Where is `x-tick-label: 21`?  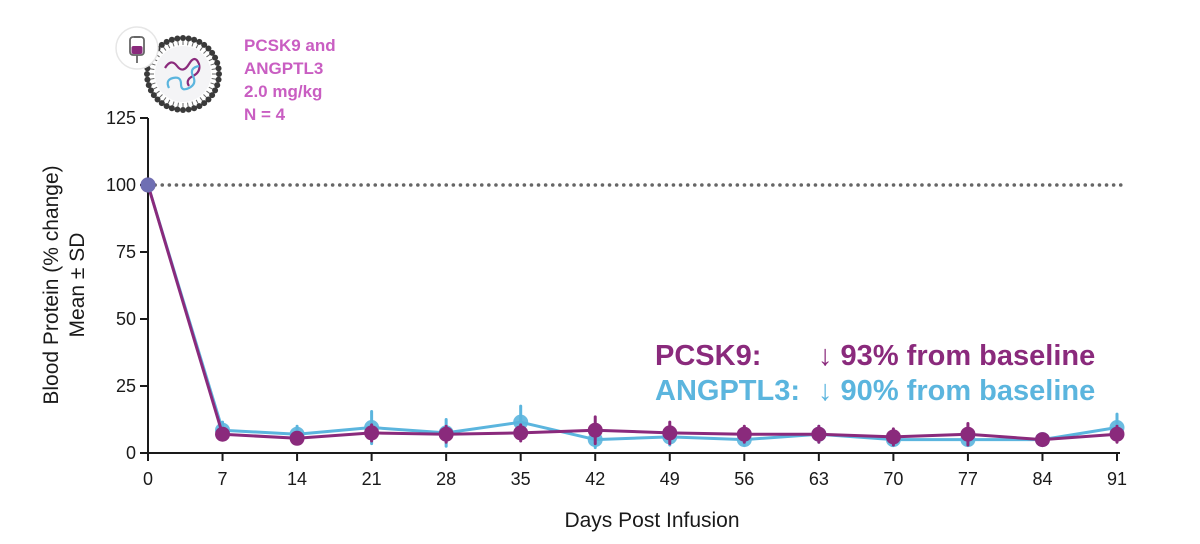 x-tick-label: 21 is located at coordinates (372, 479).